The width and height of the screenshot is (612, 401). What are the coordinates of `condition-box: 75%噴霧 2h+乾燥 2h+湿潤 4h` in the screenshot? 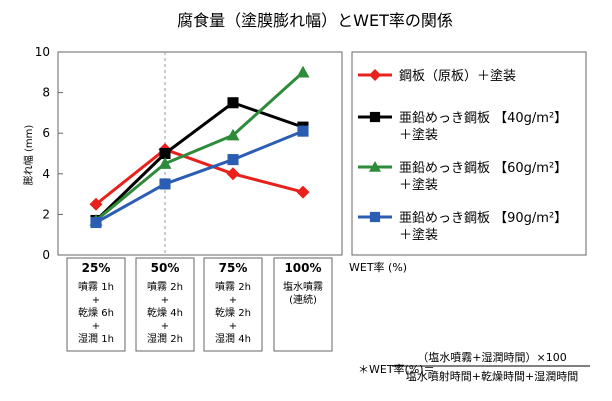 It's located at (233, 304).